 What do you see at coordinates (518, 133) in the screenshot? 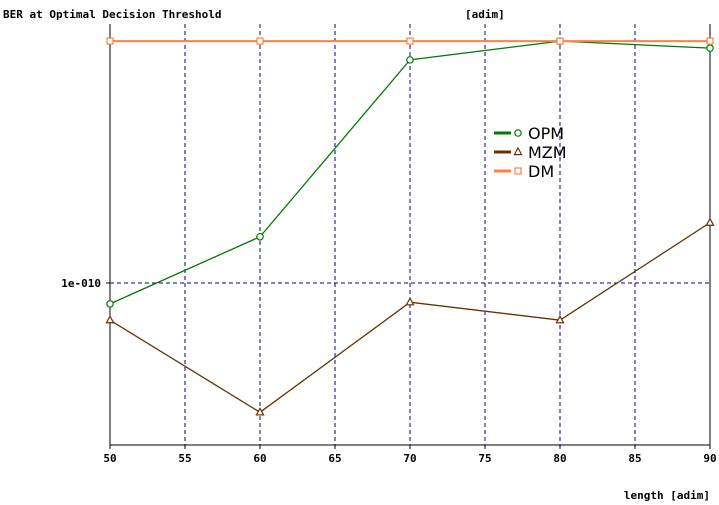
I see `legend-marker-opm` at bounding box center [518, 133].